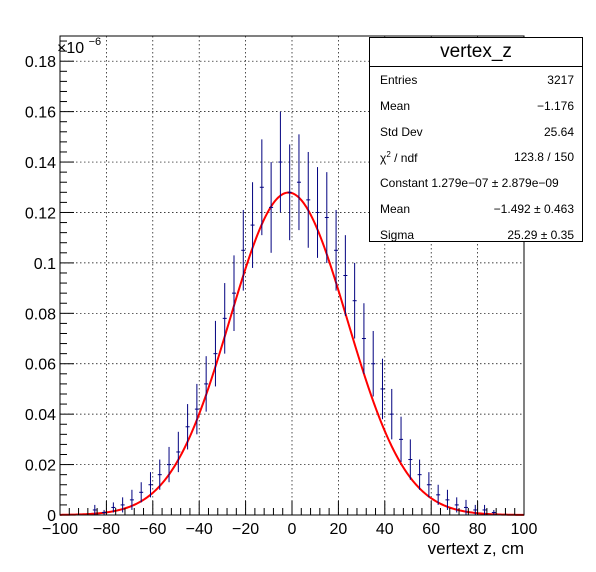 Image resolution: width=596 pixels, height=572 pixels. Describe the element at coordinates (40, 213) in the screenshot. I see `y-tick-label: 0.12` at that location.